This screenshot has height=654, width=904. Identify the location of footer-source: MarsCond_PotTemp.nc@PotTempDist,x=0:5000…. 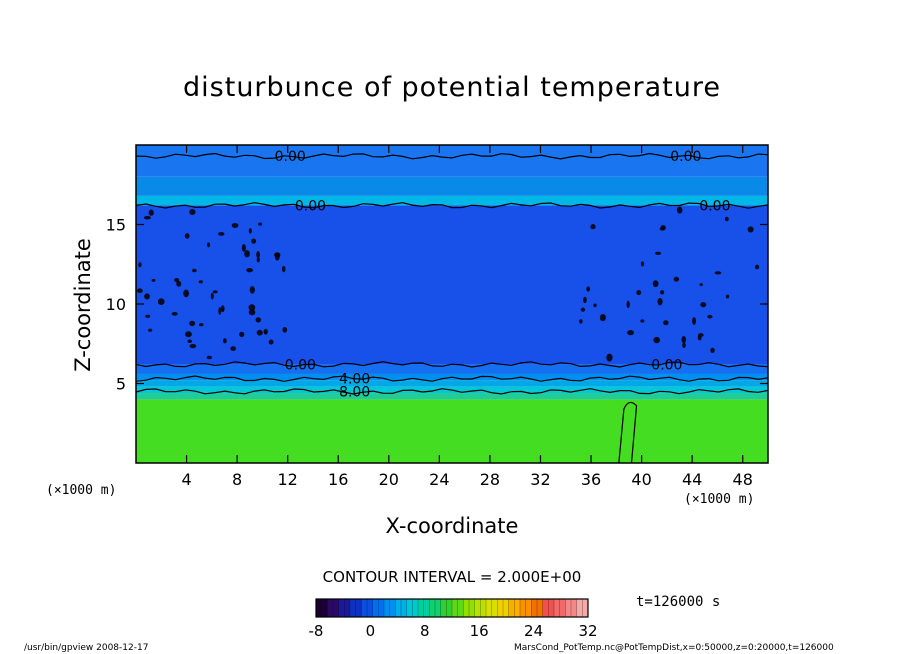
(674, 648).